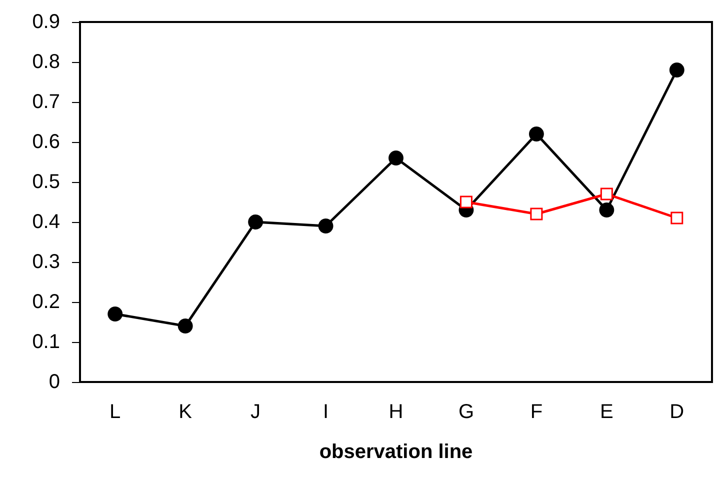 The width and height of the screenshot is (714, 492). What do you see at coordinates (46, 142) in the screenshot?
I see `y-tick-label: 0.6` at bounding box center [46, 142].